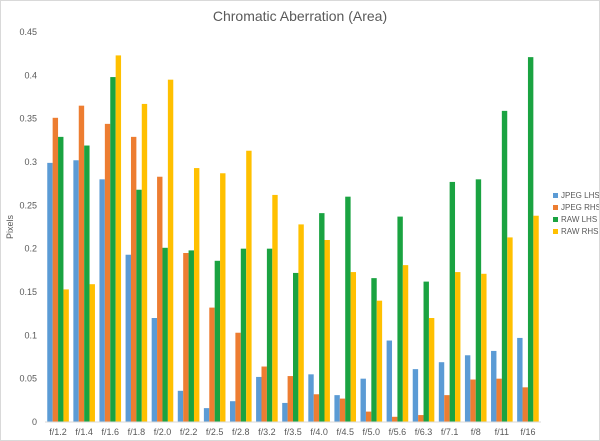 This screenshot has height=441, width=600. Describe the element at coordinates (84, 432) in the screenshot. I see `x-tick-label: f/1.4` at that location.